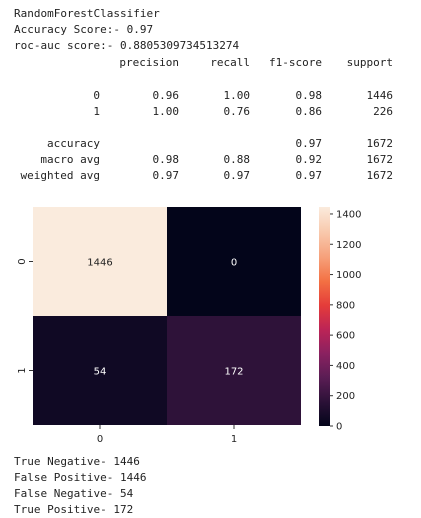  I want to click on report-row-label: macro avg, so click(70, 159).